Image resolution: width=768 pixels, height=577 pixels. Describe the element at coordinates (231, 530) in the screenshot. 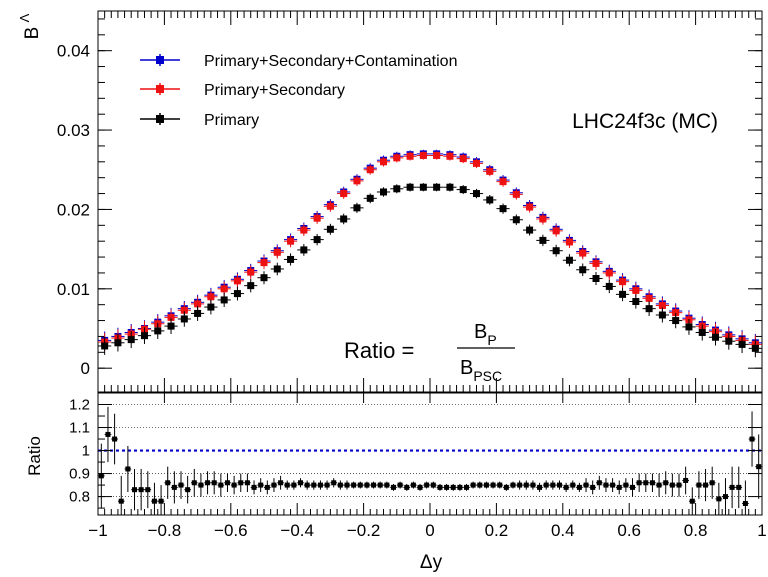

I see `x-tick-label: −0.6` at that location.